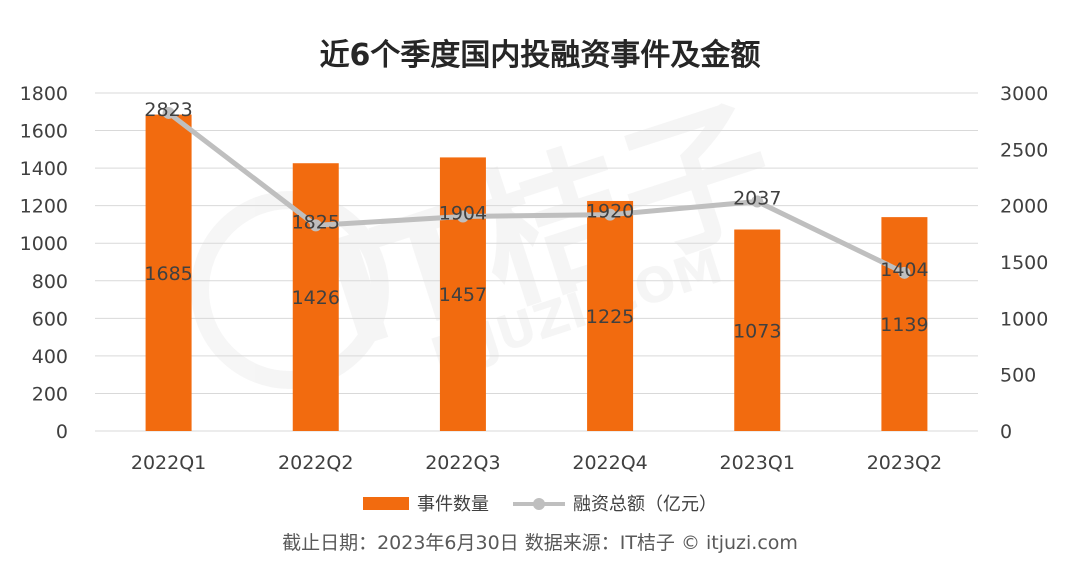 This screenshot has height=572, width=1080. What do you see at coordinates (1024, 319) in the screenshot?
I see `right-axis-tick-label: 1000` at bounding box center [1024, 319].